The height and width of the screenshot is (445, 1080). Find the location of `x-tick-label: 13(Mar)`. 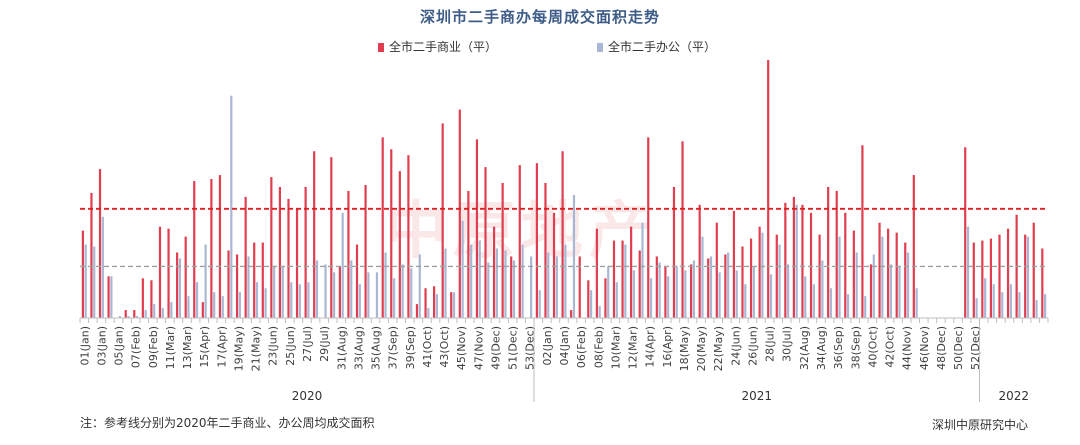

x-tick-label: 13(Mar) is located at coordinates (187, 347).